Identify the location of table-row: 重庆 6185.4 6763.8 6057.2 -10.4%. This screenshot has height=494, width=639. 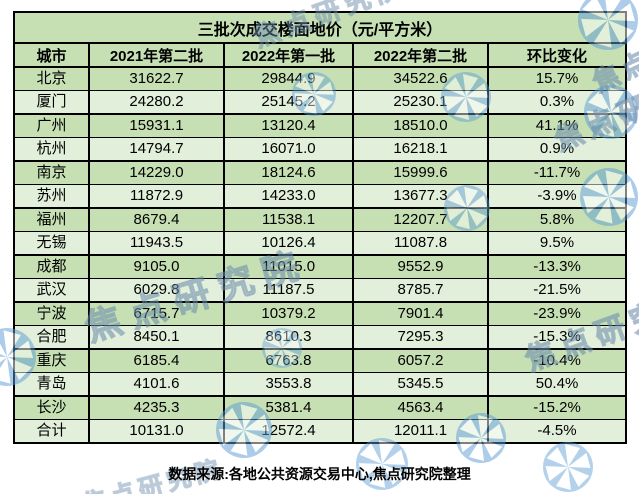
(320, 360).